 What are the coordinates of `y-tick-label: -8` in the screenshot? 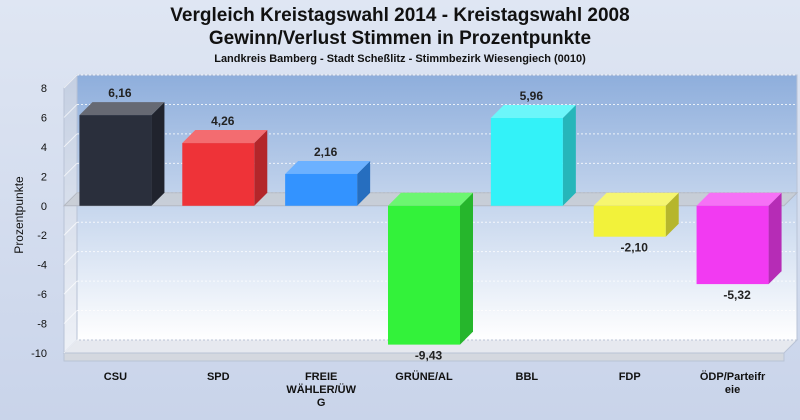 It's located at (42, 325).